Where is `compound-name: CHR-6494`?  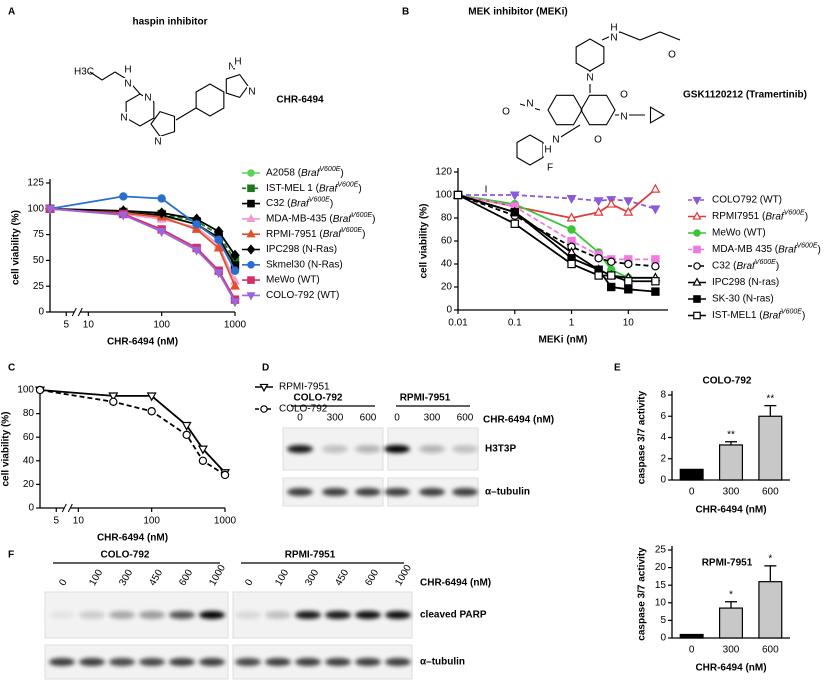
compound-name: CHR-6494 is located at coordinates (300, 100).